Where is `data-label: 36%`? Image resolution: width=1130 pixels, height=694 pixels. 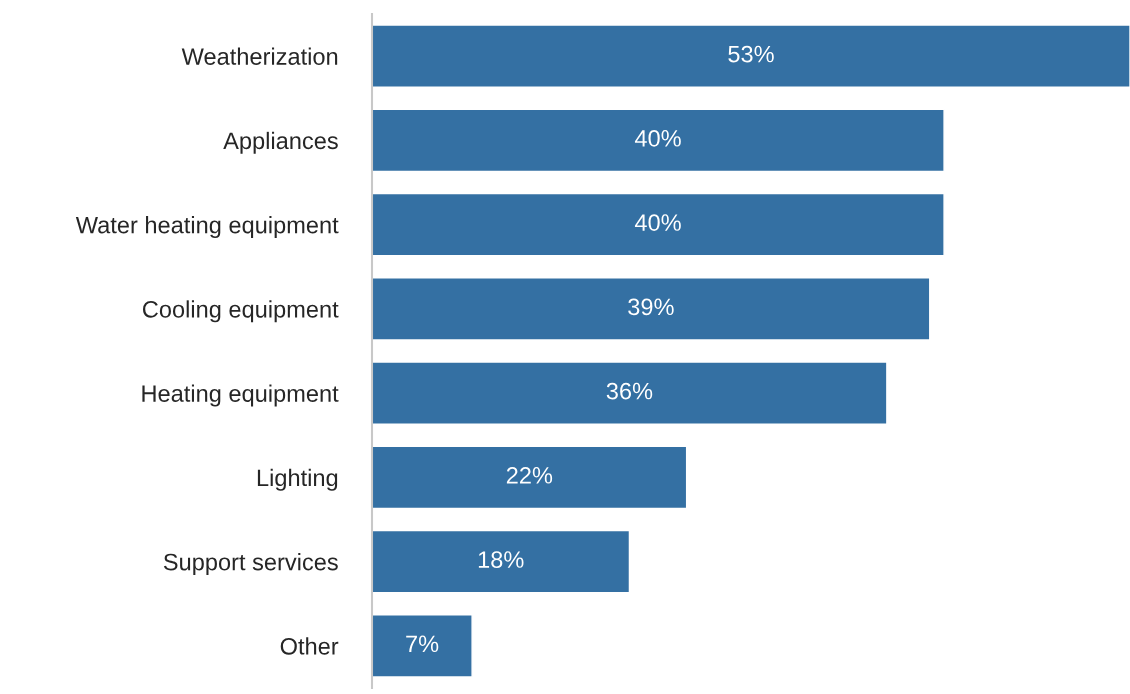 data-label: 36% is located at coordinates (629, 391).